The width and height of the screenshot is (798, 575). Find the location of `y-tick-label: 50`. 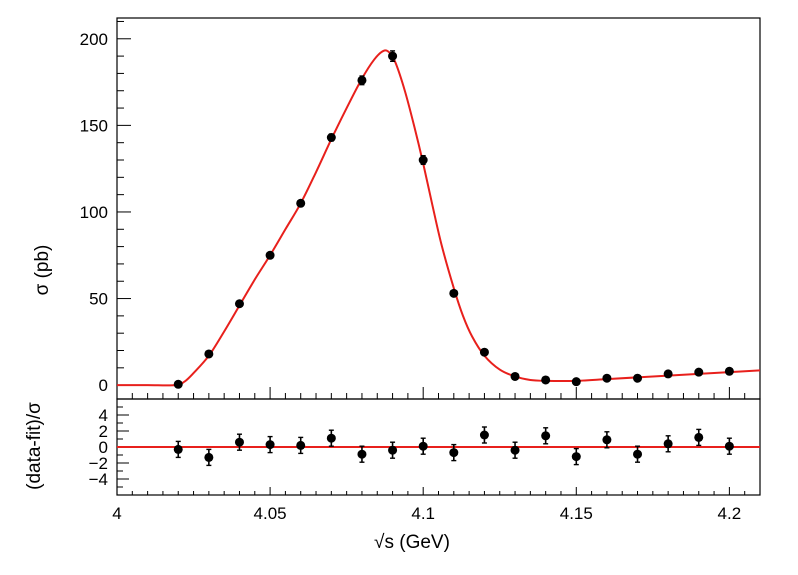

y-tick-label: 50 is located at coordinates (98, 299).